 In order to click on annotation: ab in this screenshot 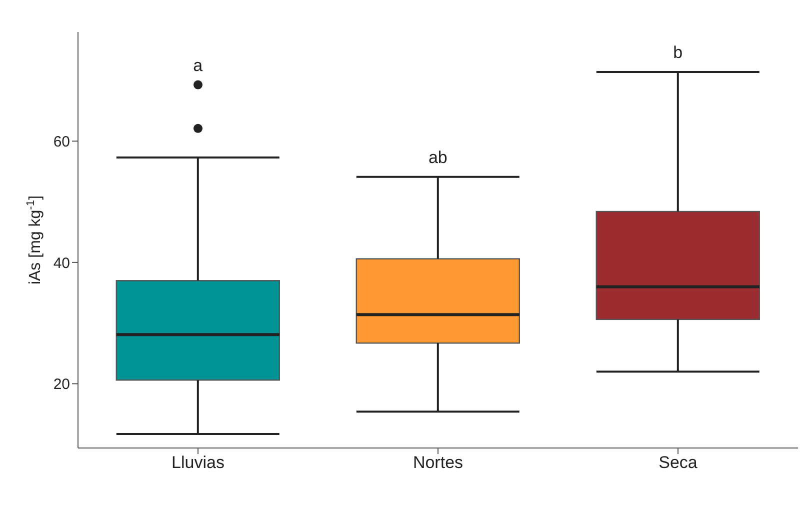, I will do `click(438, 157)`.